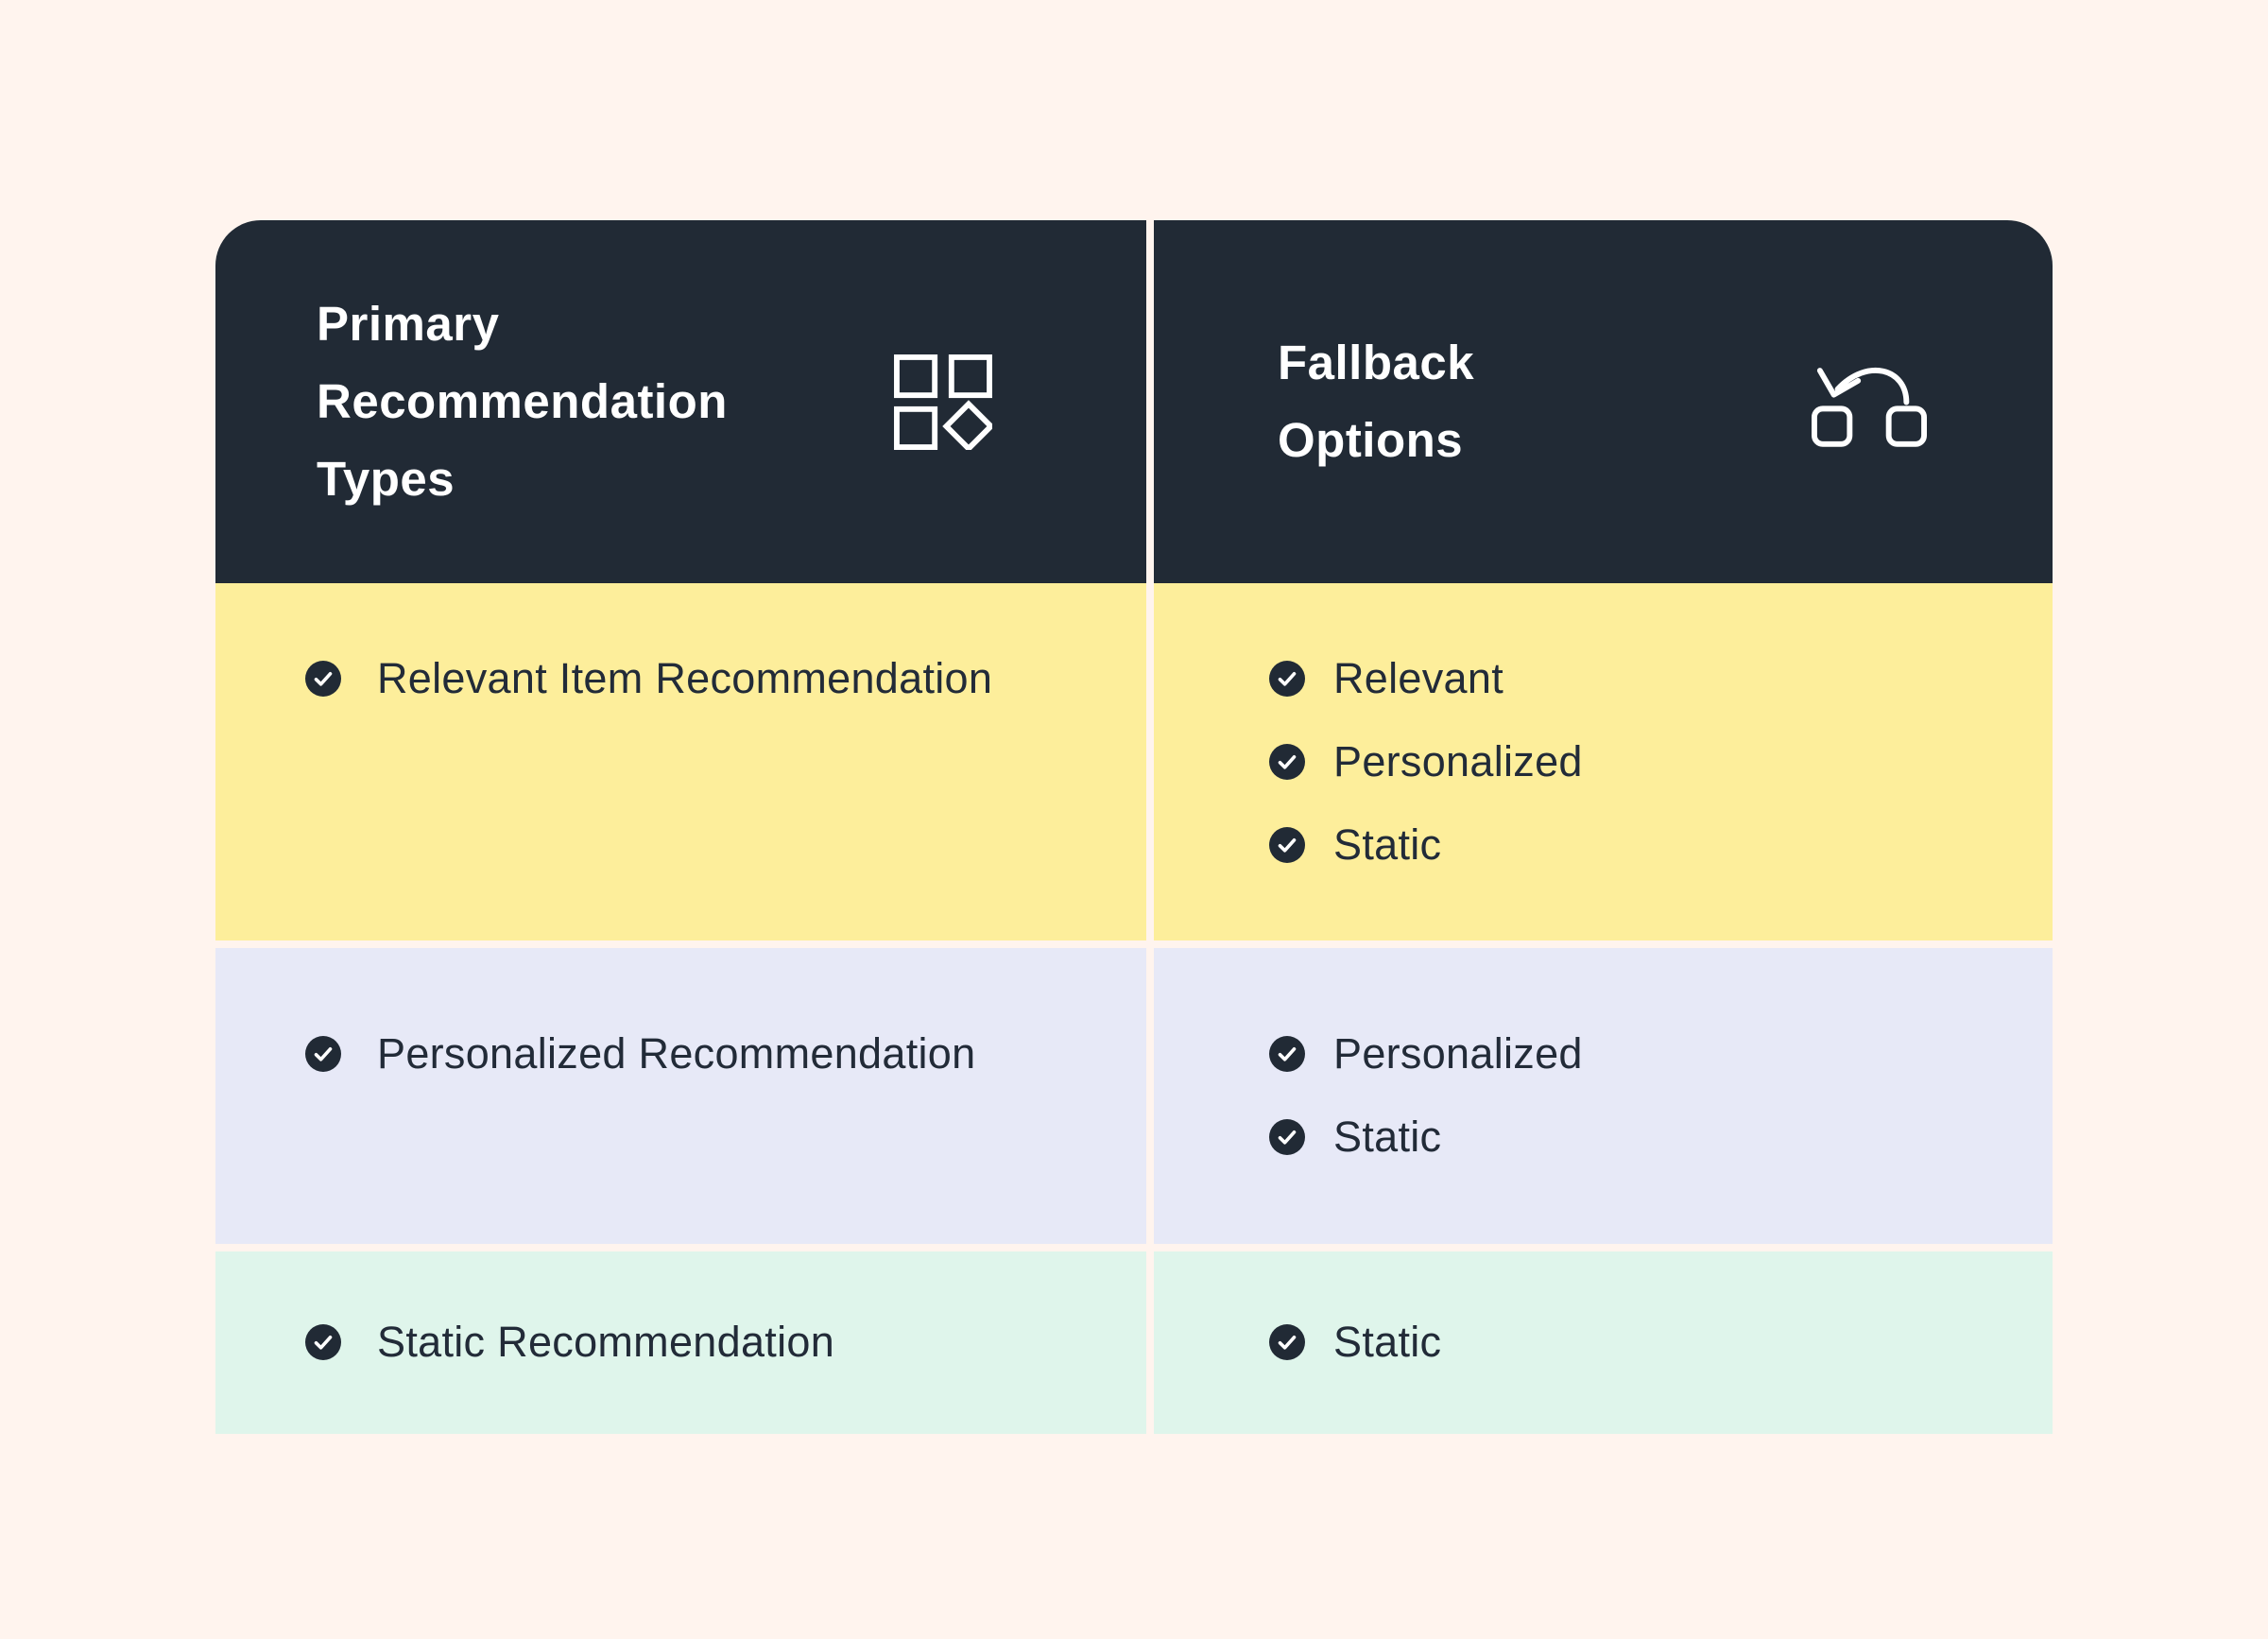 The image size is (2268, 1639). What do you see at coordinates (1418, 678) in the screenshot?
I see `fallback-label: Relevant` at bounding box center [1418, 678].